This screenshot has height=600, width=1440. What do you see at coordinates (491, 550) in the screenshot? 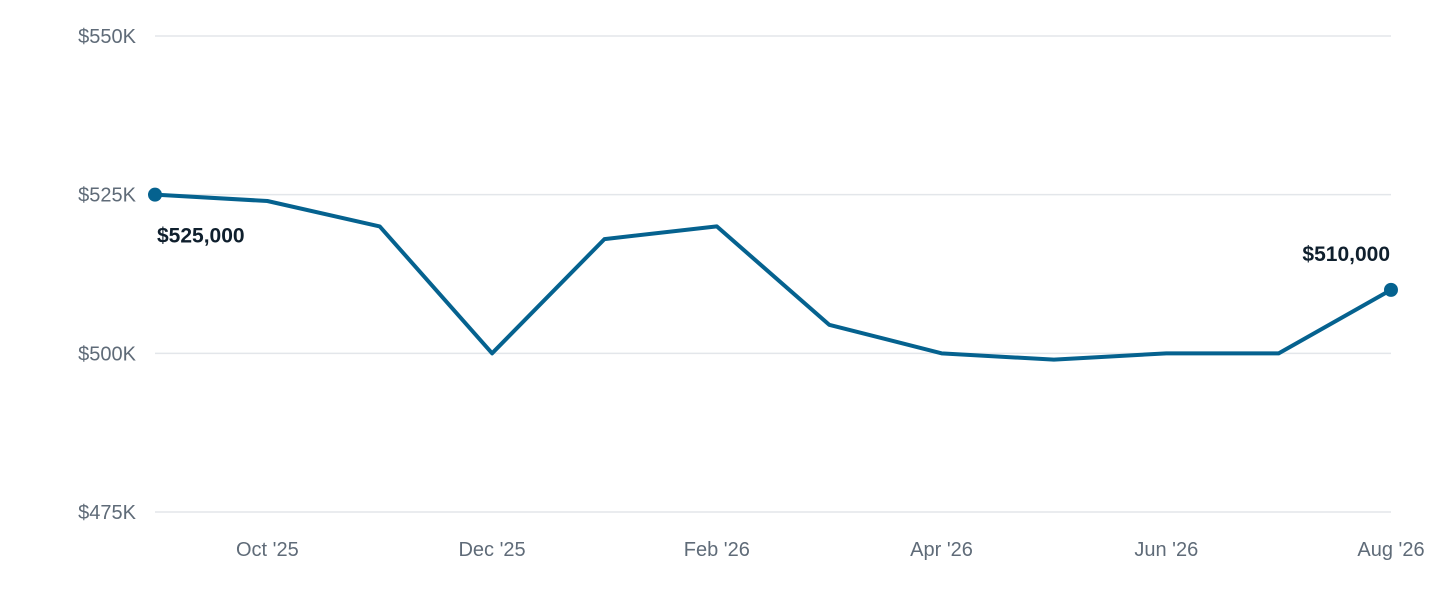
I see `x-tick-label: Dec '25` at bounding box center [491, 550].